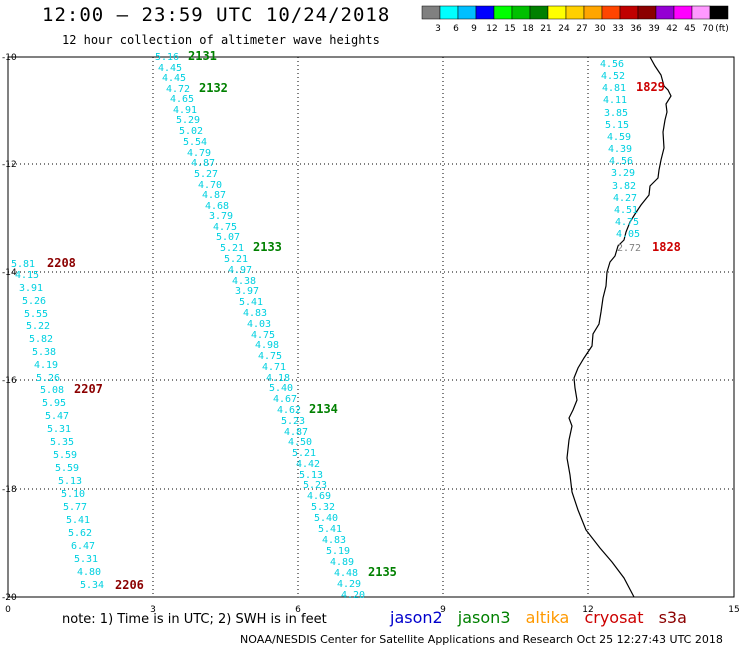  What do you see at coordinates (416, 617) in the screenshot?
I see `sat-jason2: jason2` at bounding box center [416, 617].